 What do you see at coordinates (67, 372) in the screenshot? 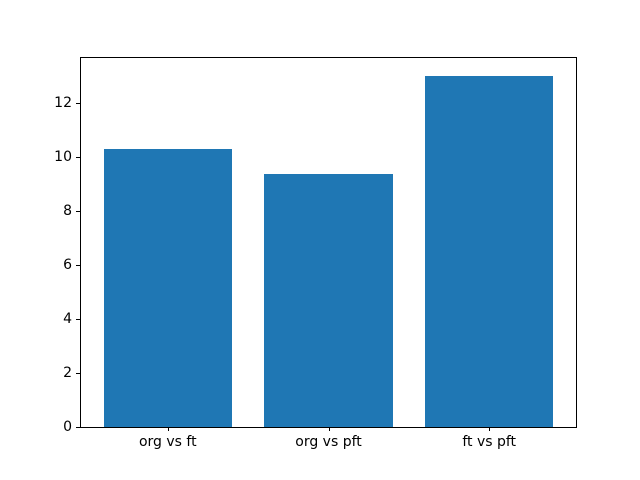
I see `y-tick-label: 2` at bounding box center [67, 372].